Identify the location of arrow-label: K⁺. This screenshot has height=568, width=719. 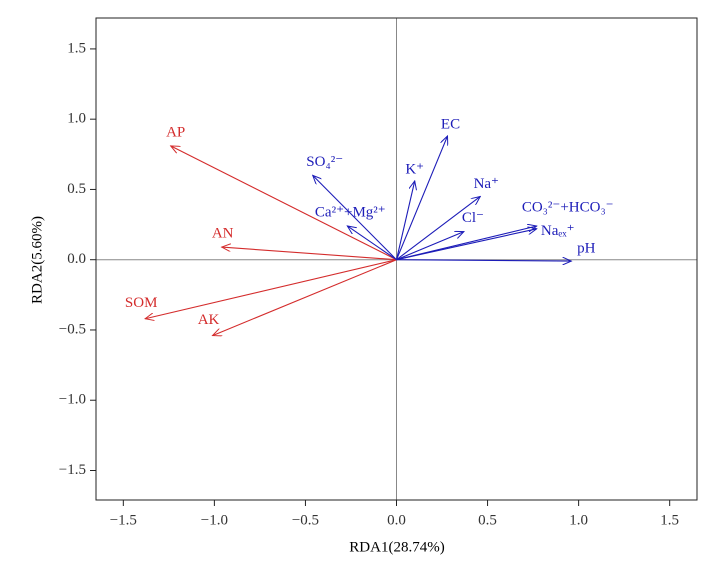
(414, 169).